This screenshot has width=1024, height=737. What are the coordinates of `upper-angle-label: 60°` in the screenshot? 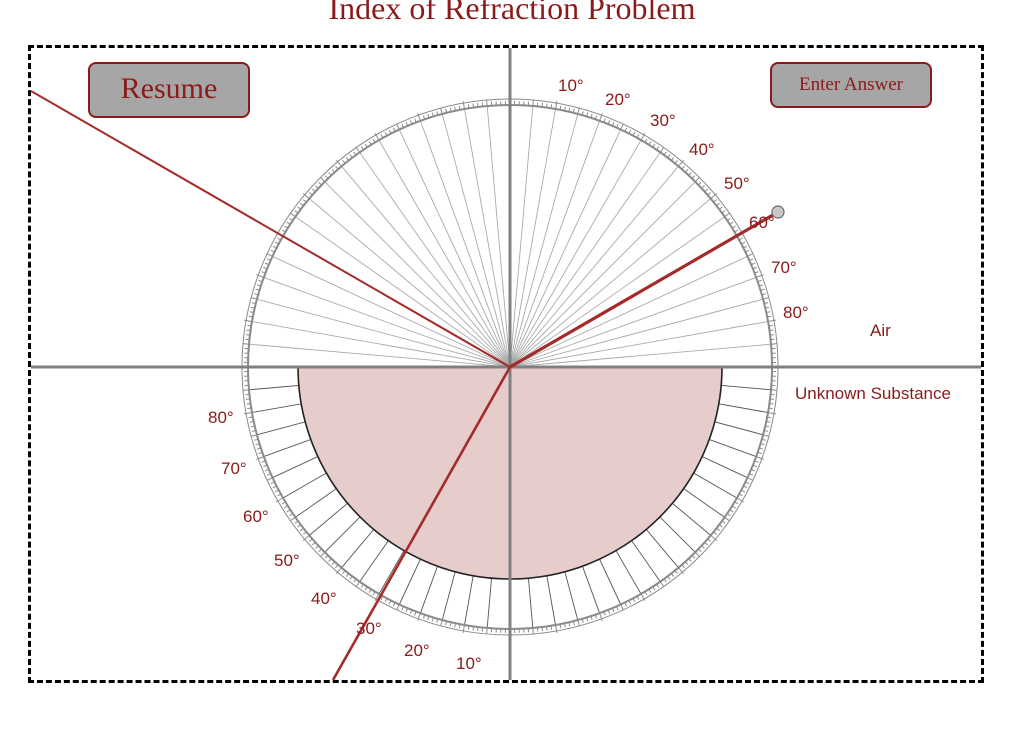 It's located at (762, 222).